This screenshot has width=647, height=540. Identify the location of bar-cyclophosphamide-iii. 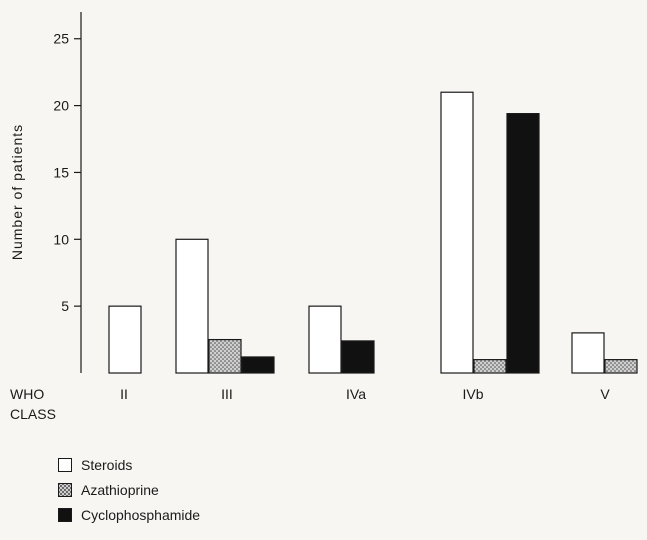
(258, 365).